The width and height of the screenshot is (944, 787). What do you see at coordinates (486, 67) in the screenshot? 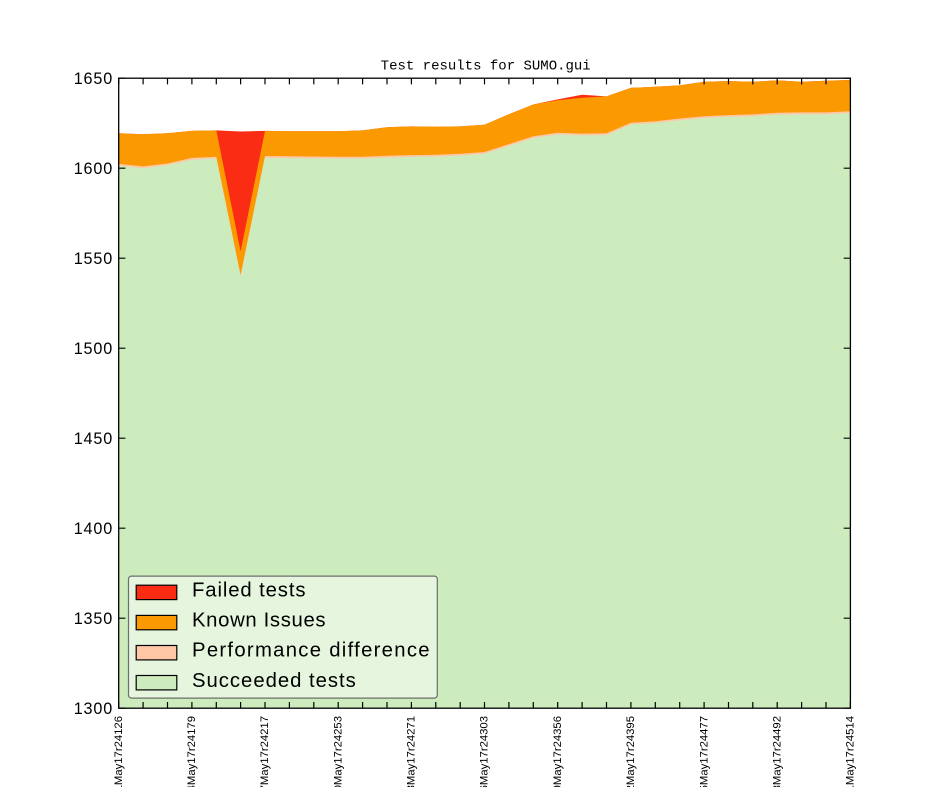
I see `svg-text: Test results for SUMO.gui` at bounding box center [486, 67].